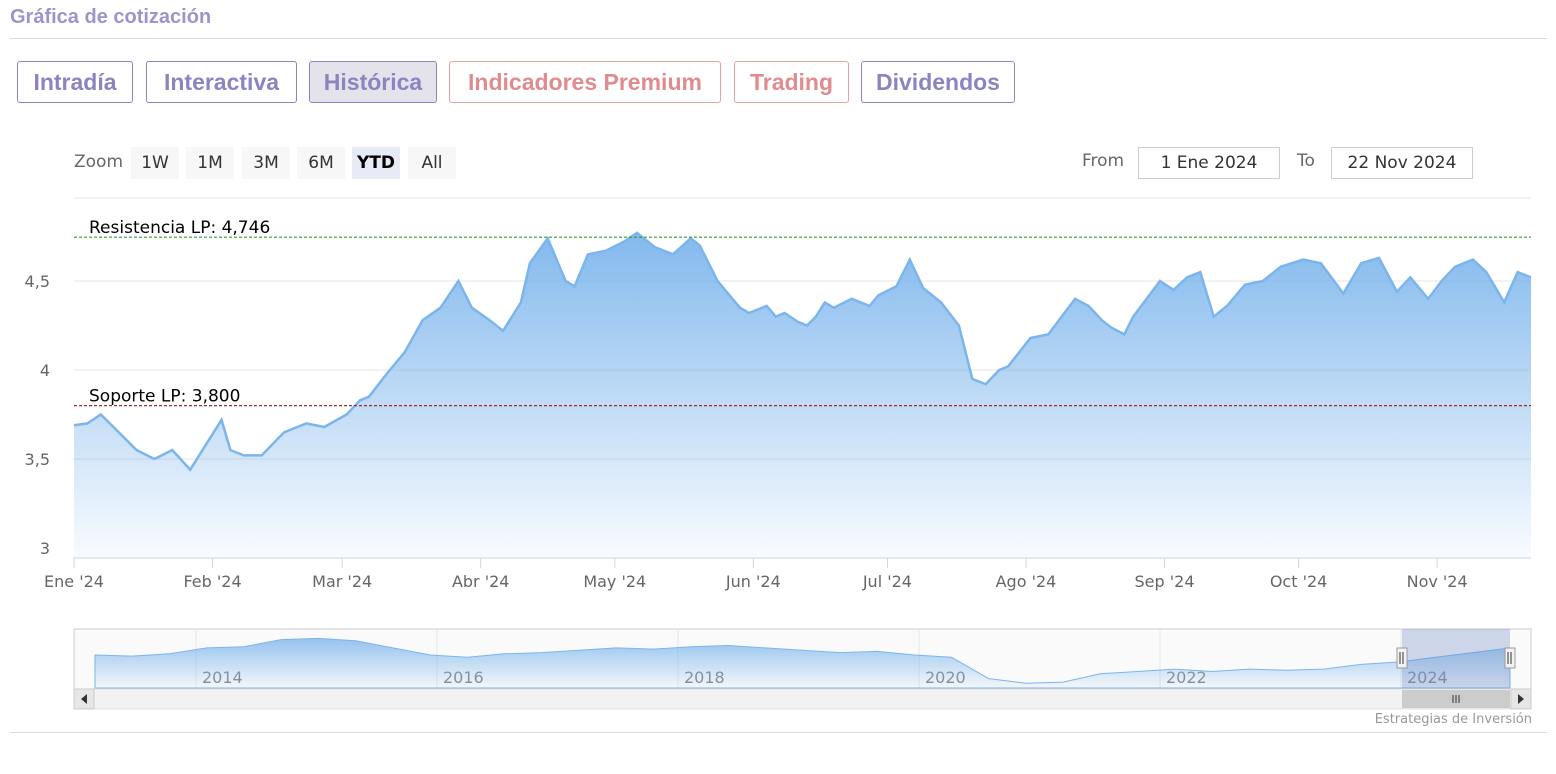 This screenshot has width=1556, height=774. What do you see at coordinates (84, 699) in the screenshot?
I see `scrollbar-left-arrow` at bounding box center [84, 699].